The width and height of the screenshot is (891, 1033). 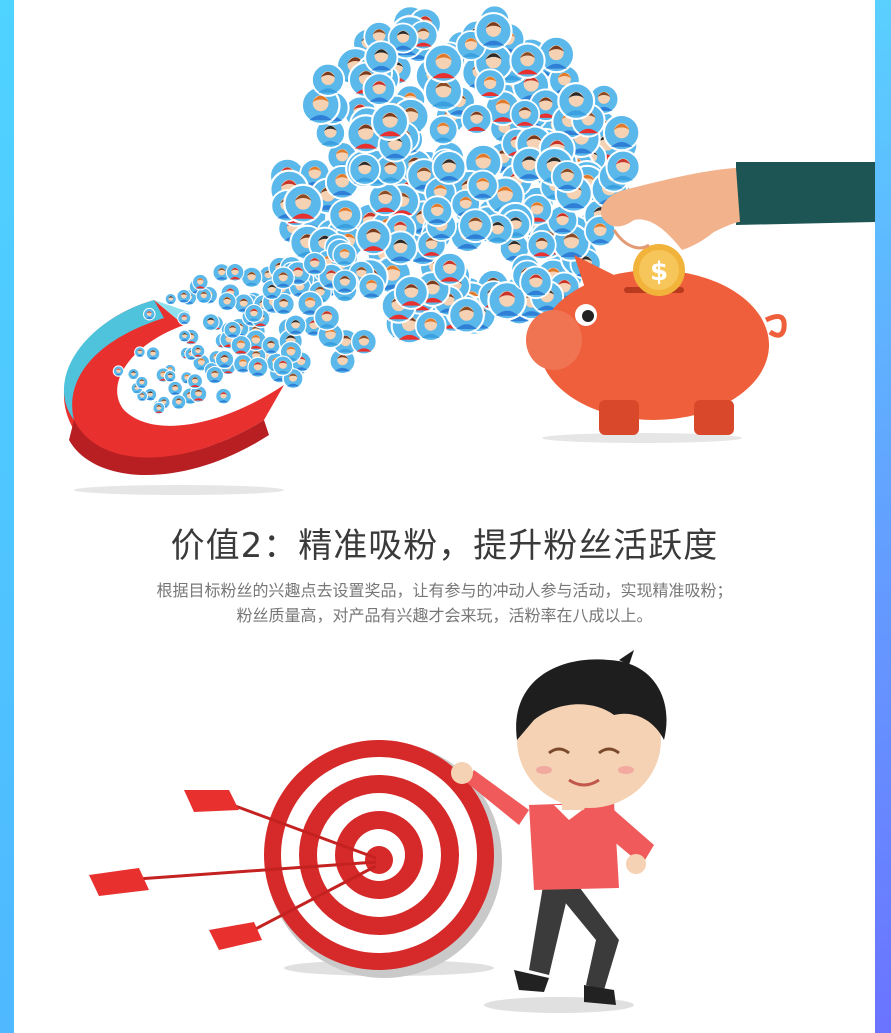 I want to click on target-board-icon, so click(x=383, y=859).